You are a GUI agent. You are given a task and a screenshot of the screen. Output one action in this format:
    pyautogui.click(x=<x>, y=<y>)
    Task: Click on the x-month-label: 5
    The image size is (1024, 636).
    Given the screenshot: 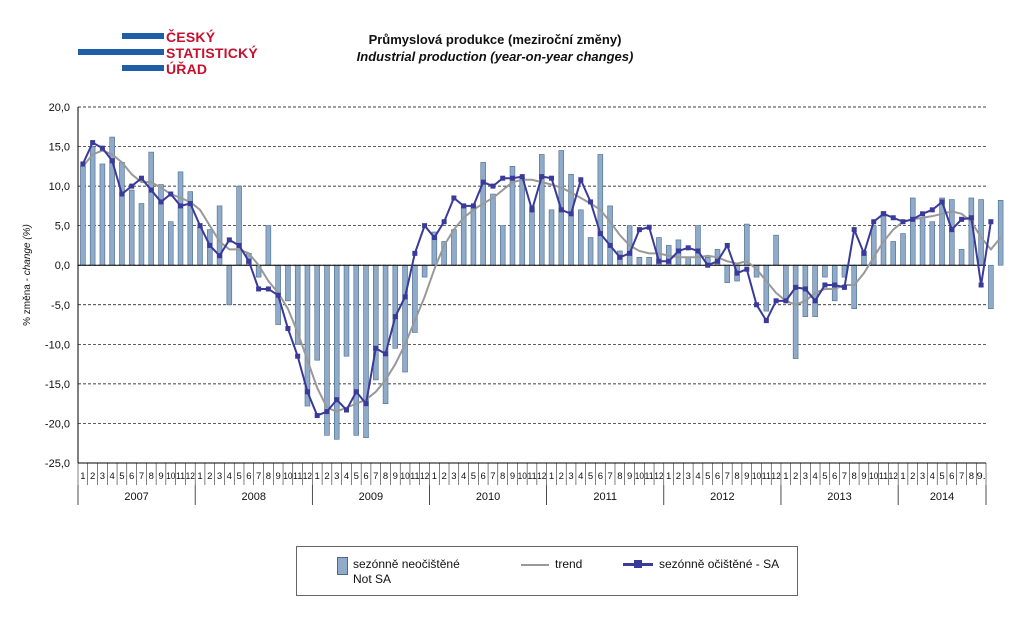 What is the action you would take?
    pyautogui.click(x=356, y=476)
    